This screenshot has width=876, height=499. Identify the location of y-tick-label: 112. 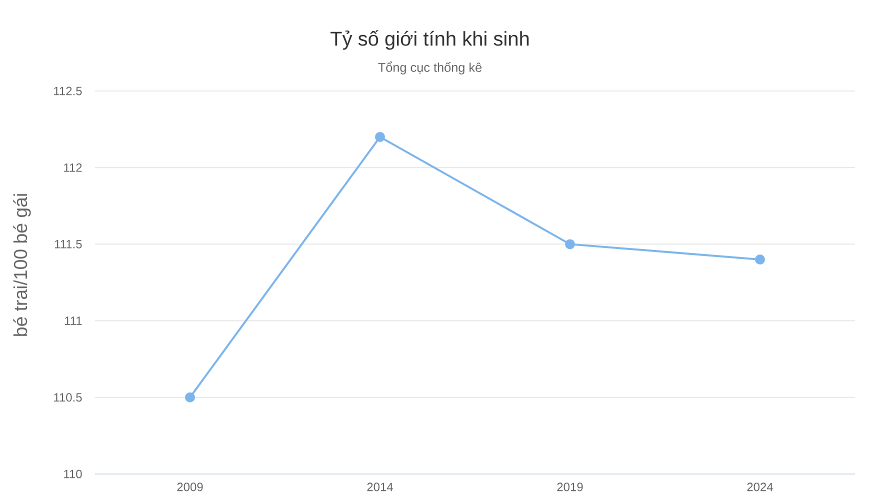
(73, 167).